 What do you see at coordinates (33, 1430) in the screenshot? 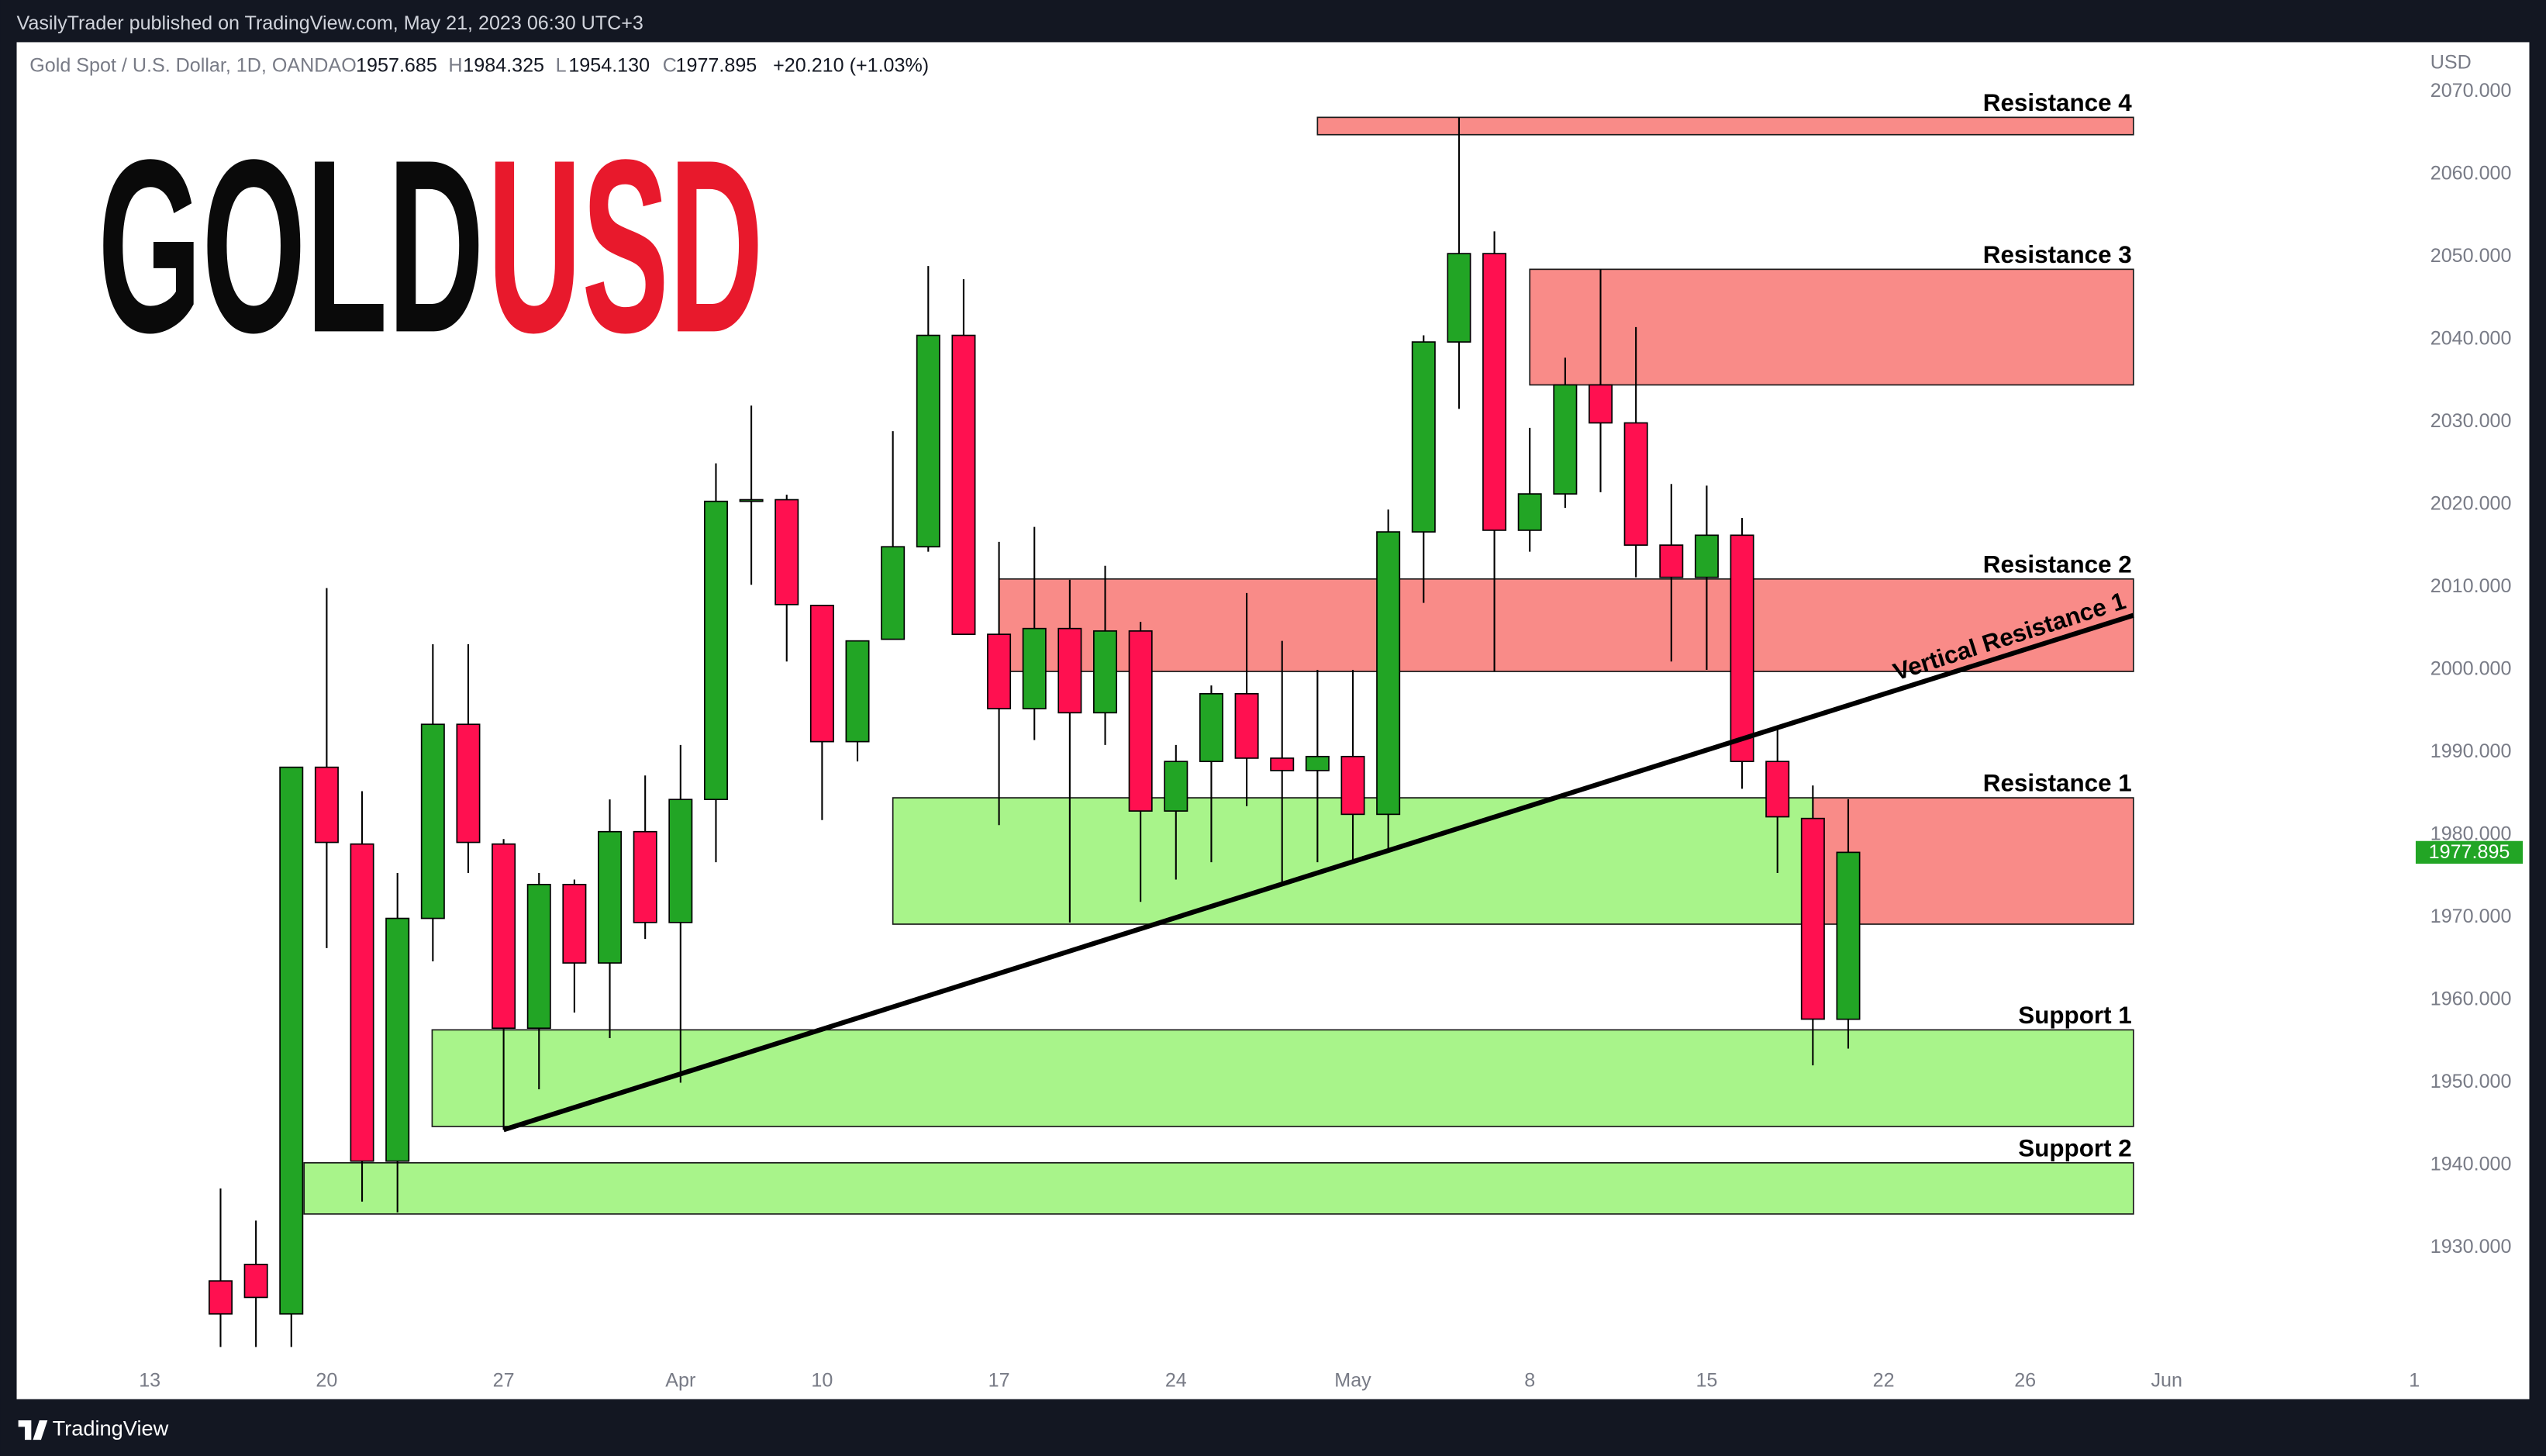
I see `brand-icon` at bounding box center [33, 1430].